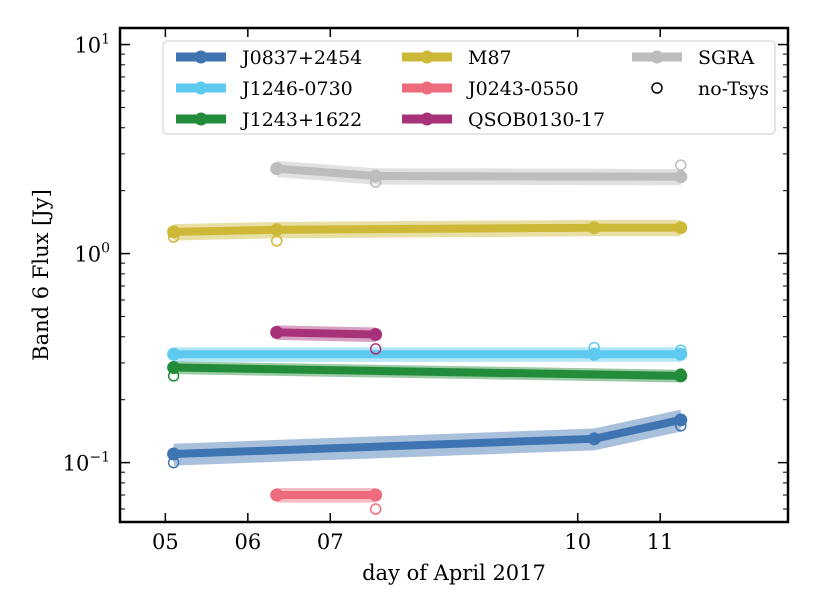 This screenshot has height=613, width=817. Describe the element at coordinates (427, 229) in the screenshot. I see `line-m87` at that location.